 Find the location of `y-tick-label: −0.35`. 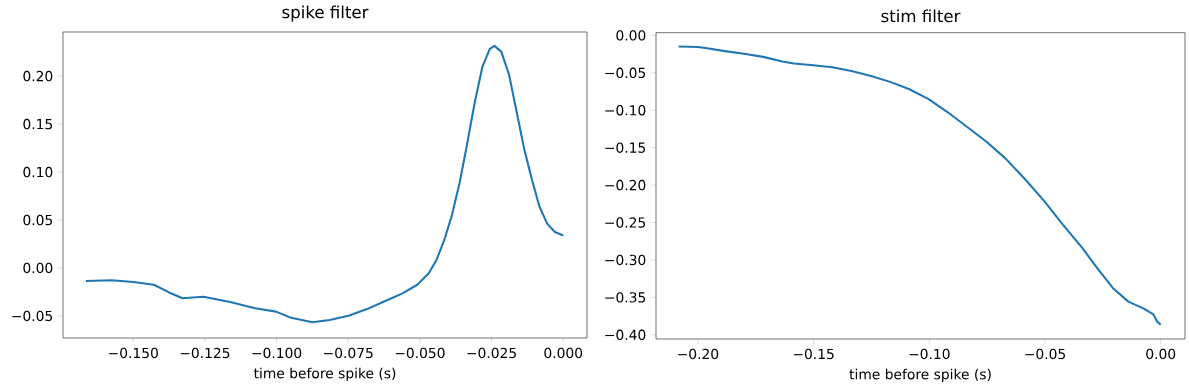

y-tick-label: −0.35 is located at coordinates (625, 297).